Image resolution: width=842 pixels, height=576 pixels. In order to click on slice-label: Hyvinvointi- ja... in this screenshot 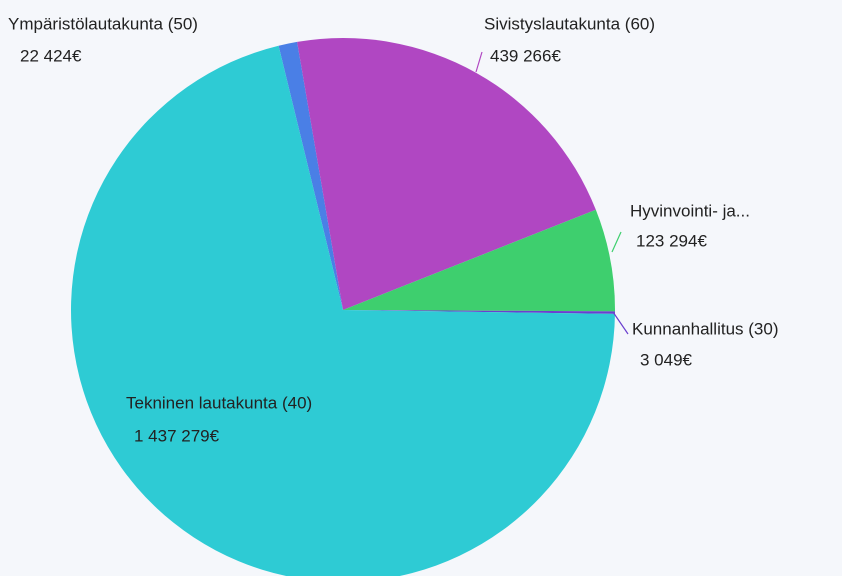, I will do `click(690, 210)`.